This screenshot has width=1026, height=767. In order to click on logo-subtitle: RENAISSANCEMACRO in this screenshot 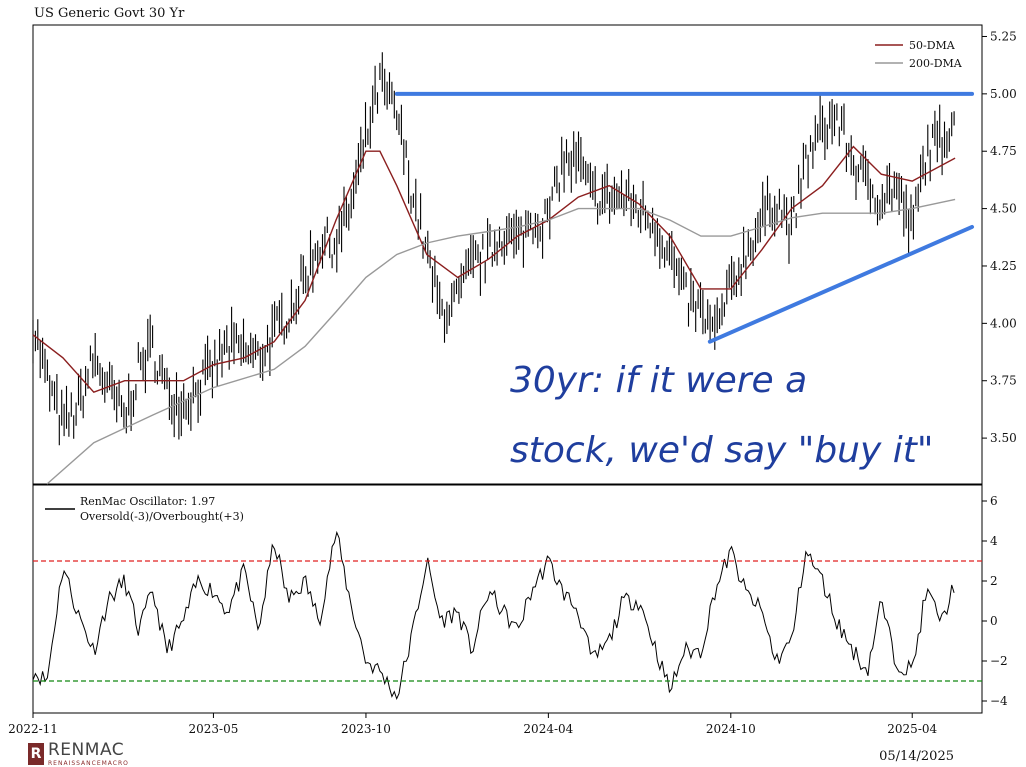, I will do `click(88, 763)`.